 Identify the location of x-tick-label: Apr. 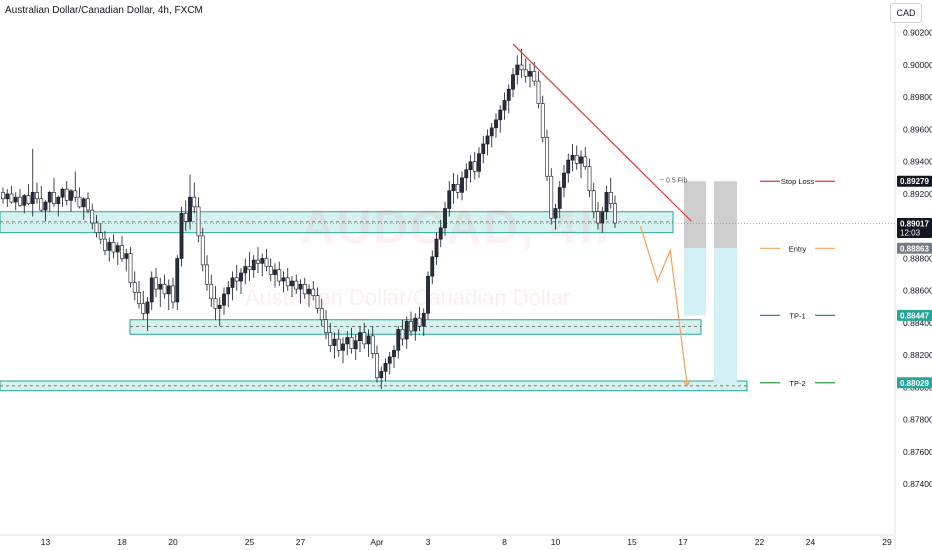
(376, 542).